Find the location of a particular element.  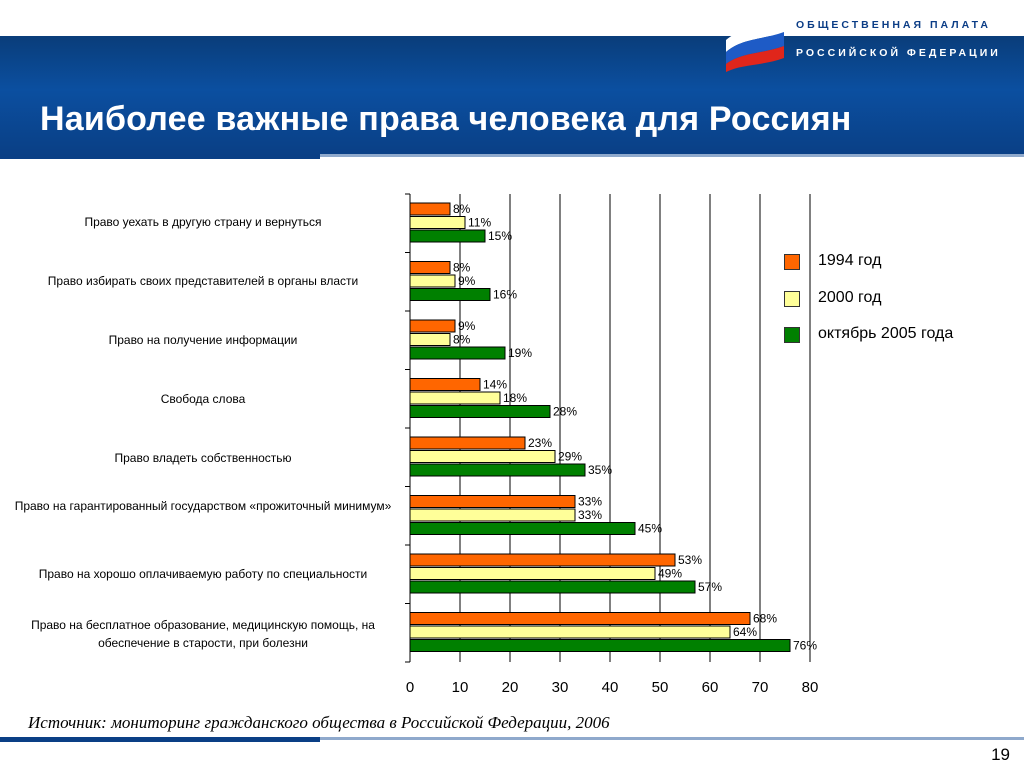

org-name-line1: ОБЩЕСТВЕННАЯ ПАЛАТА is located at coordinates (893, 25).